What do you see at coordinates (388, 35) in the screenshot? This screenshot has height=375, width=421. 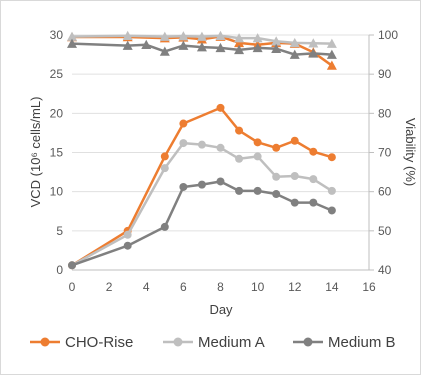 I see `y-right-tick-label: 100` at bounding box center [388, 35].